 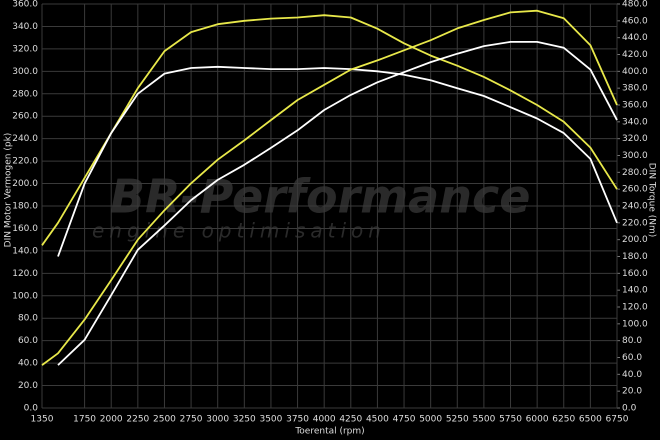 What do you see at coordinates (25, 139) in the screenshot?
I see `y-tick-label: 240.0` at bounding box center [25, 139].